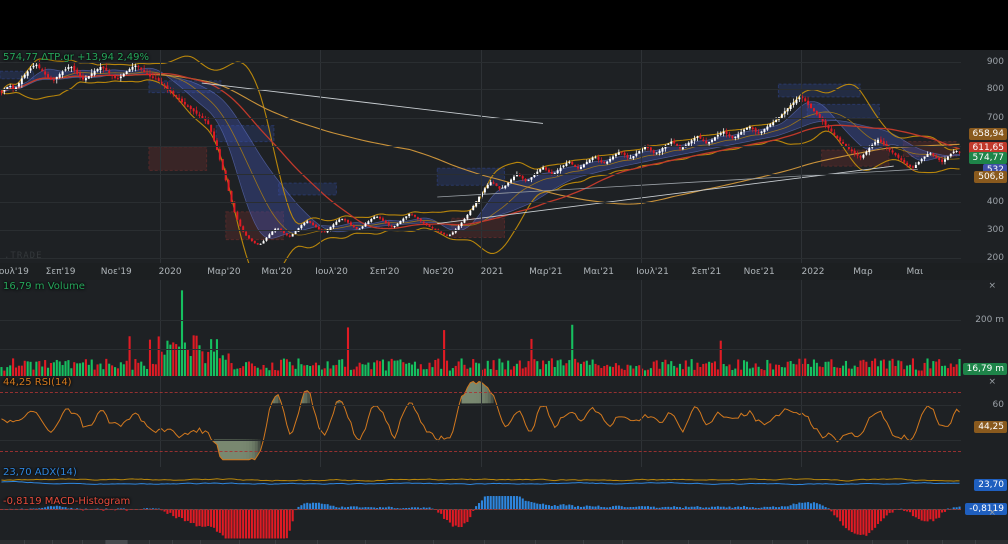 The image size is (1008, 544). I want to click on price-badge-0: -0,8119, so click(986, 509).